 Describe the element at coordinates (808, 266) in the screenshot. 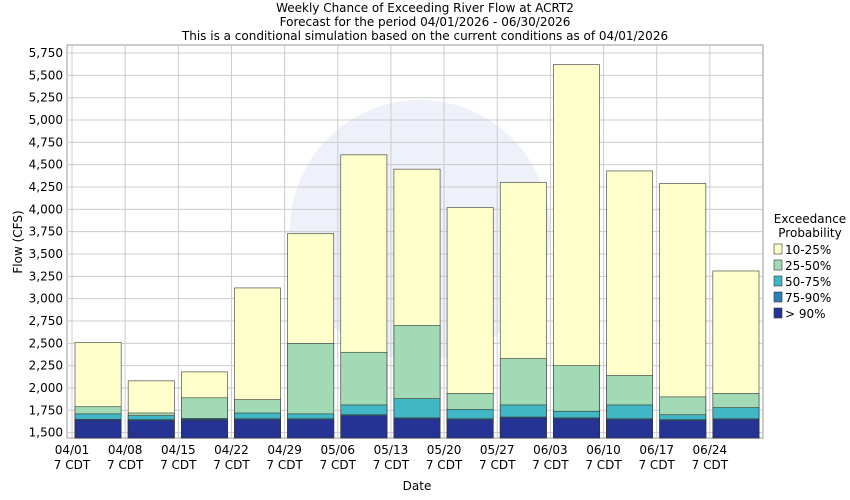

I see `legend-label: 25-50%` at that location.